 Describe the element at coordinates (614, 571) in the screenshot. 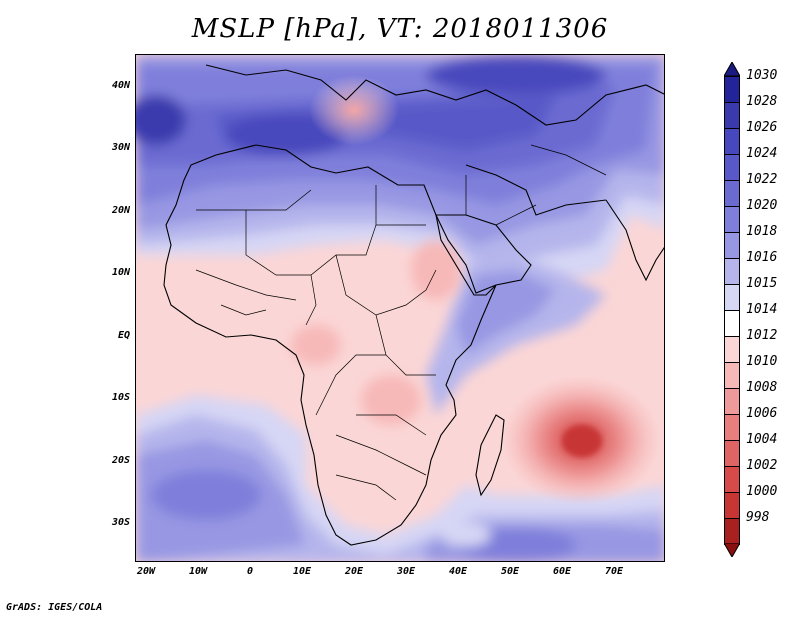

I see `lon-label-70e: 70E` at that location.